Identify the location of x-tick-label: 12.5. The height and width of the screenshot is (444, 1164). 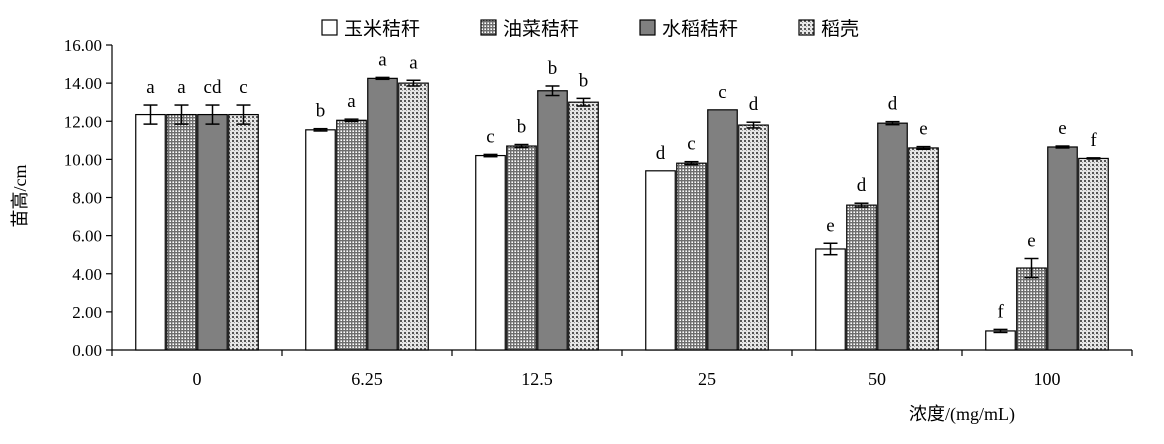
(537, 379).